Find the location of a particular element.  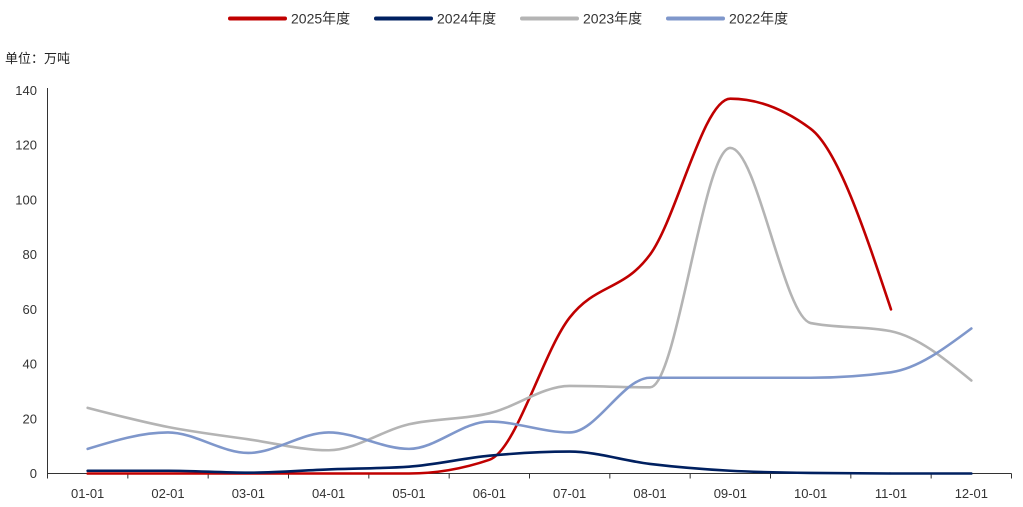

y-tick-label: 140 is located at coordinates (26, 90).